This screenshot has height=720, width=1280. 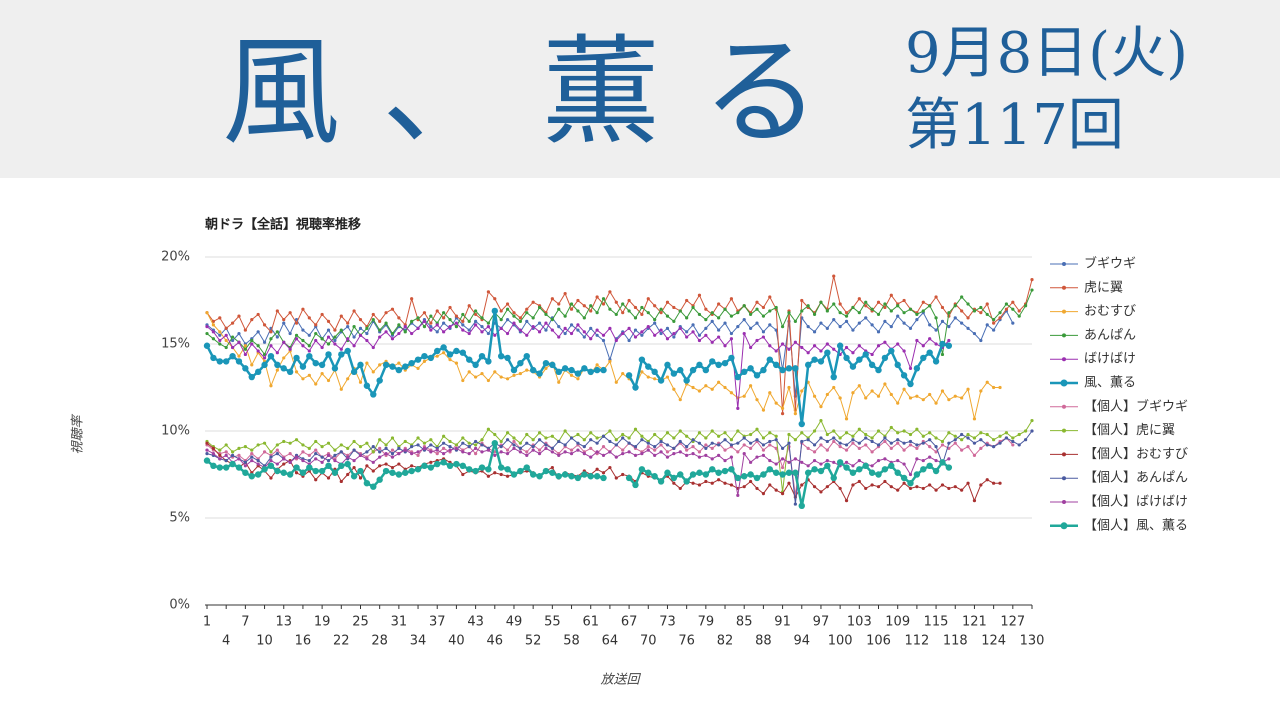 What do you see at coordinates (993, 641) in the screenshot?
I see `x-tick-label: 124` at bounding box center [993, 641].